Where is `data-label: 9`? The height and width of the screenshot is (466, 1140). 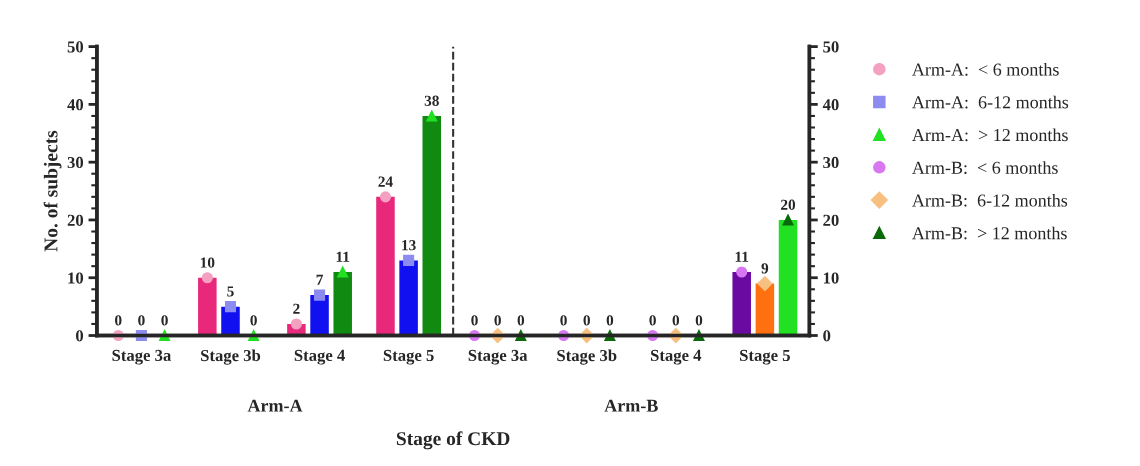
data-label: 9 is located at coordinates (765, 268).